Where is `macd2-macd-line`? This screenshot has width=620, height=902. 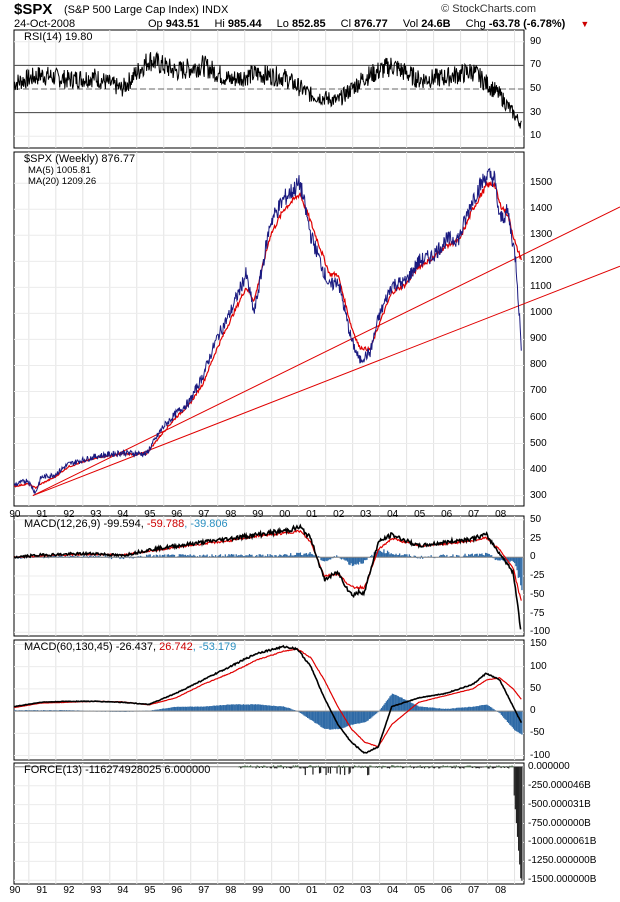
macd2-macd-line is located at coordinates (268, 699).